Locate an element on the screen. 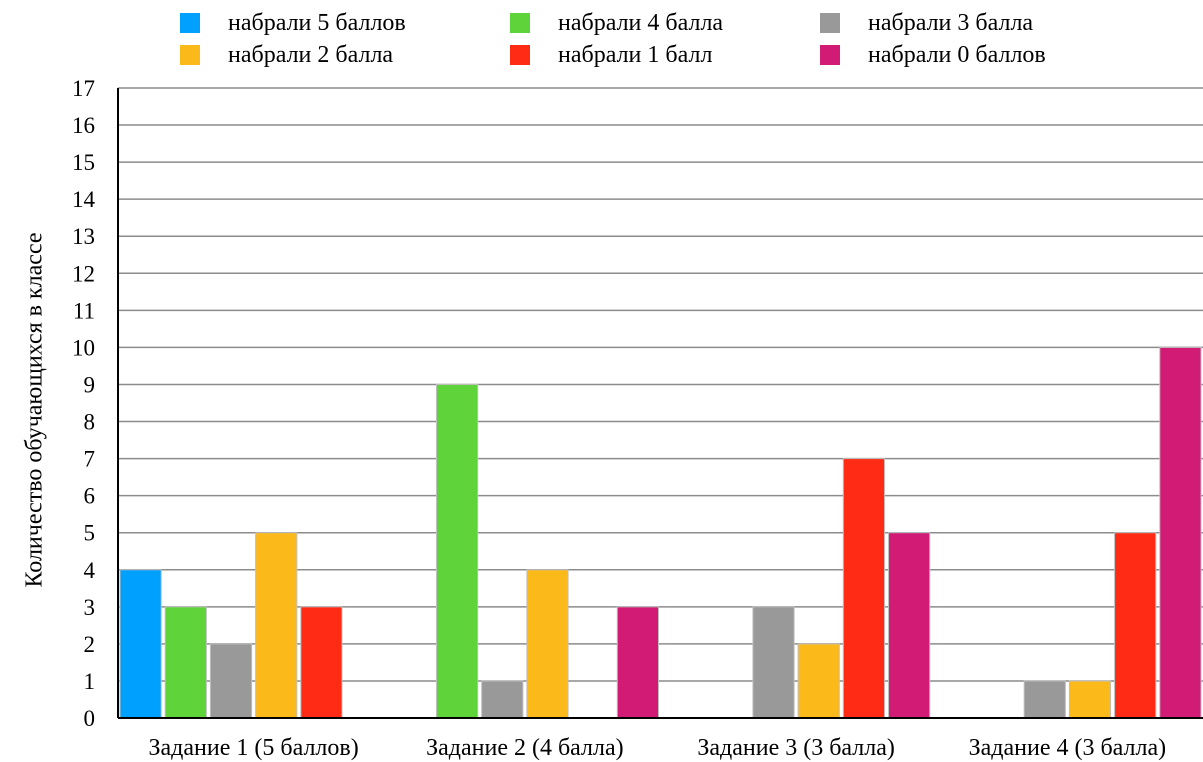  y-tick-label-3: 3 is located at coordinates (90, 607).